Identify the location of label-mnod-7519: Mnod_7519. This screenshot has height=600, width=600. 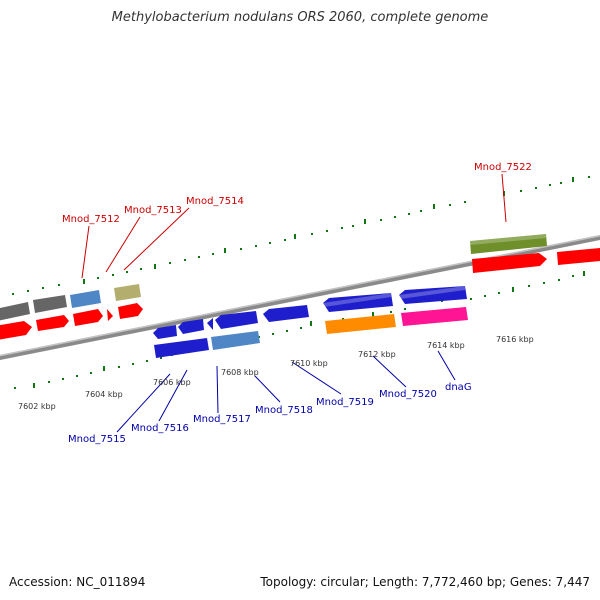
(345, 402).